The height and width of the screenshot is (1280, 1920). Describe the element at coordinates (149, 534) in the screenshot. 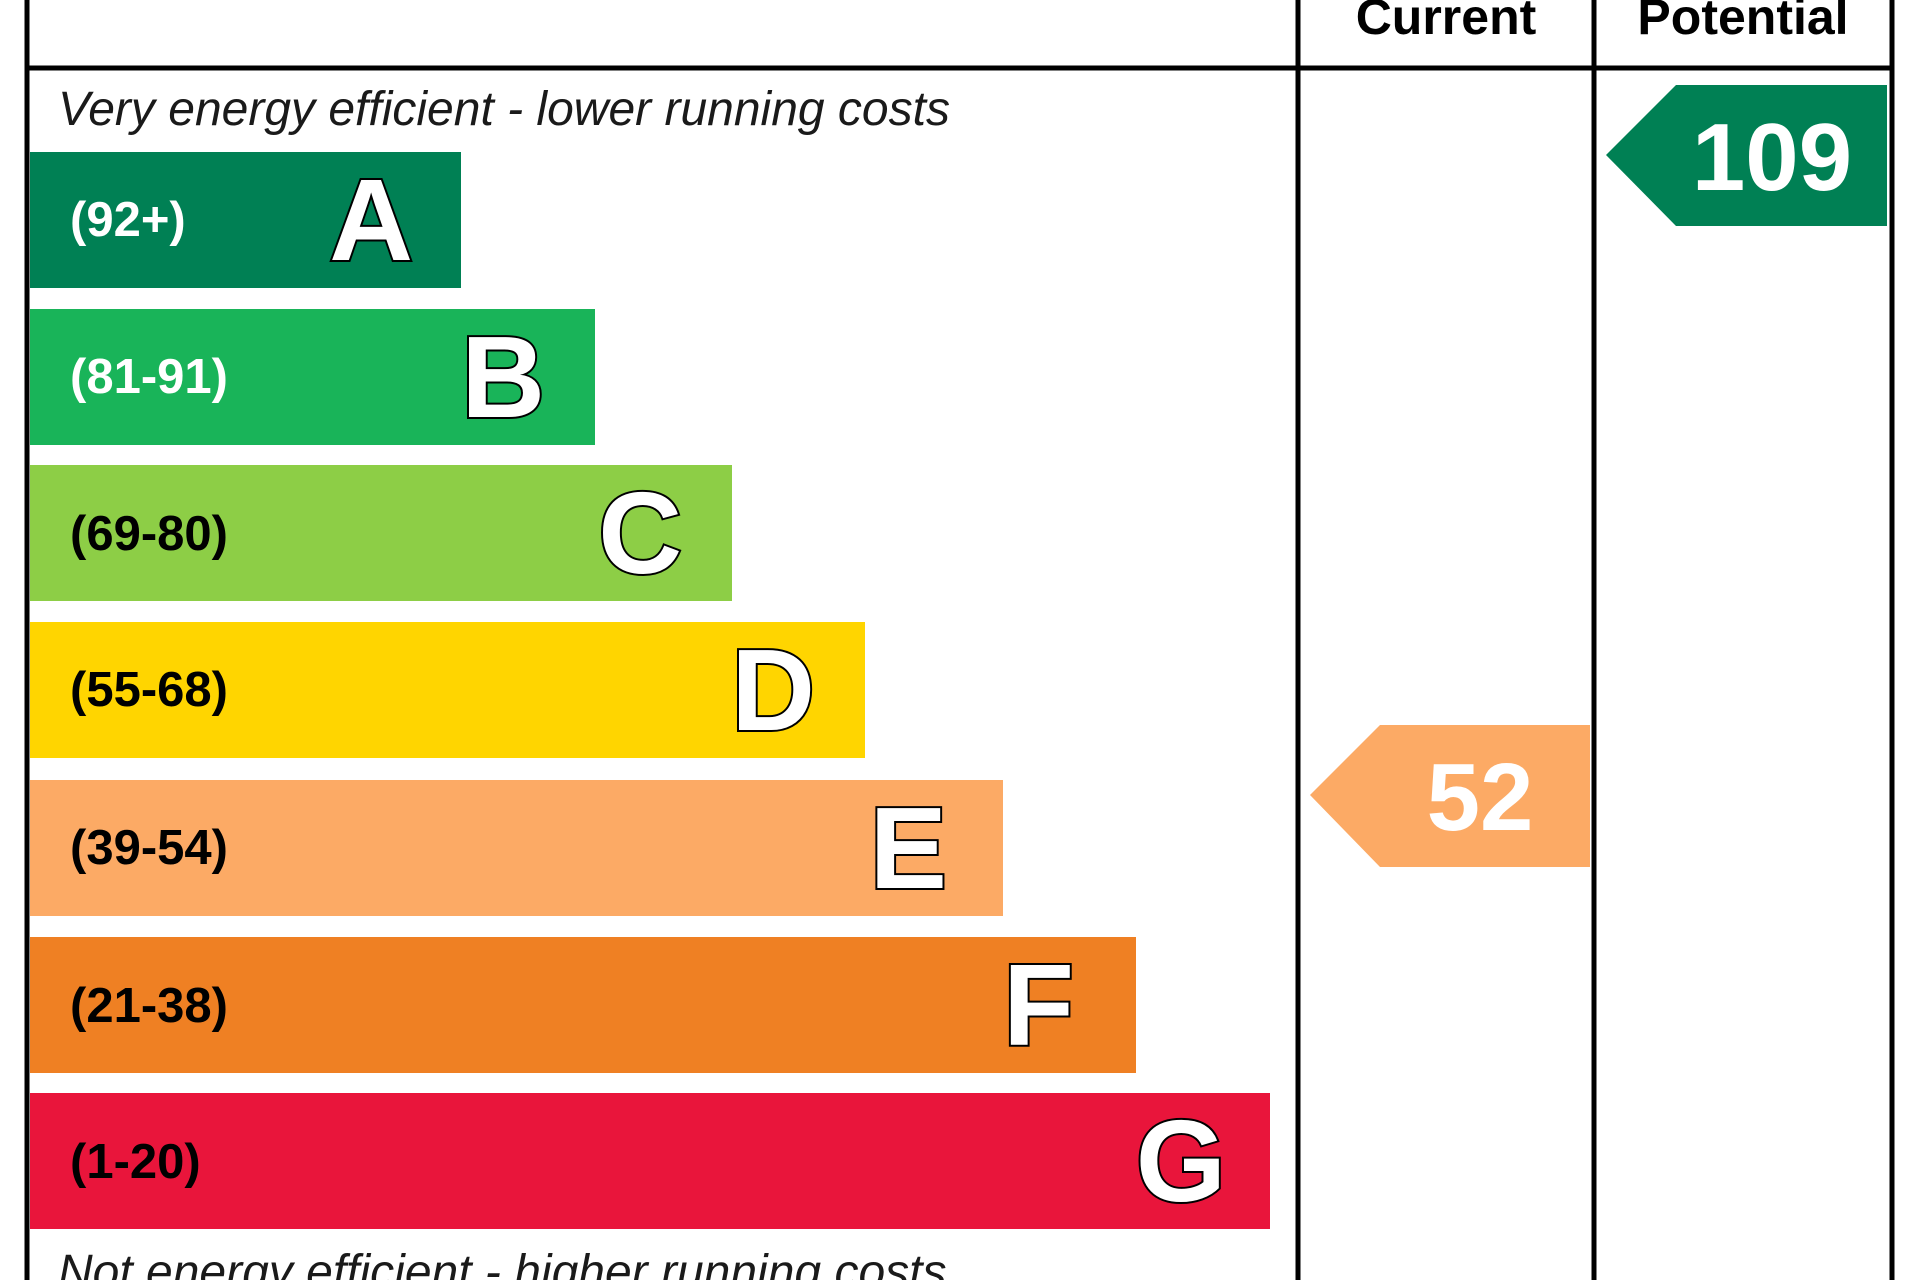

I see `band-c-range: (69-80)` at that location.